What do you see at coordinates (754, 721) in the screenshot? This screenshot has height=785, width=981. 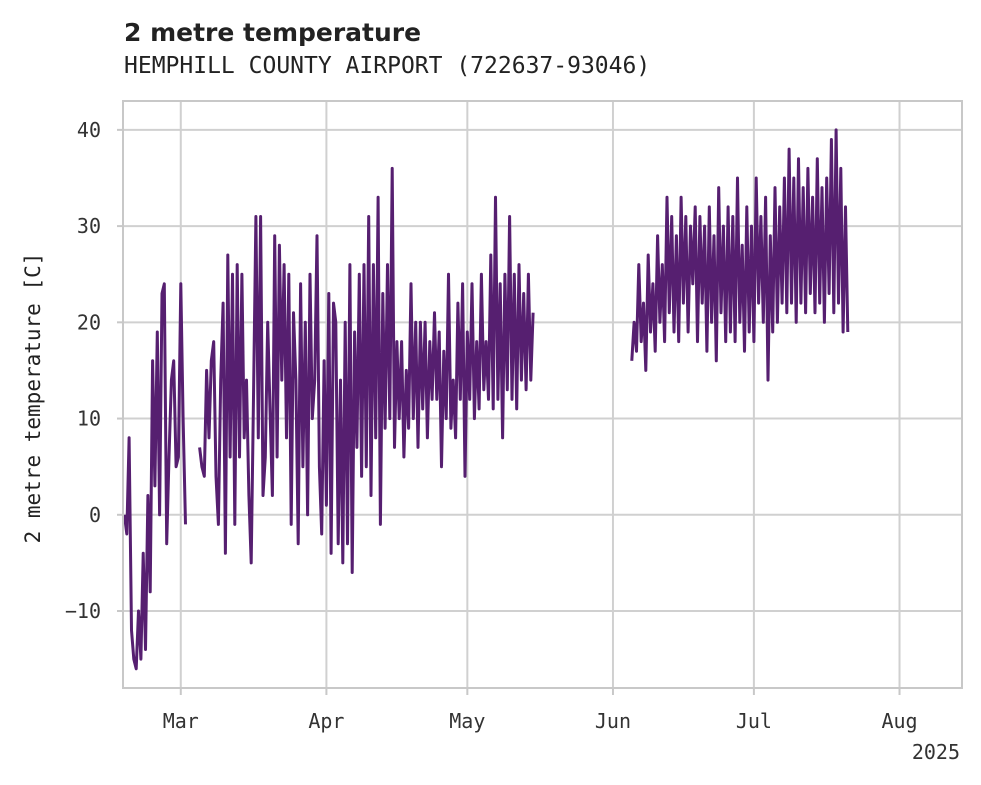 I see `x-tick-label: Jul` at bounding box center [754, 721].